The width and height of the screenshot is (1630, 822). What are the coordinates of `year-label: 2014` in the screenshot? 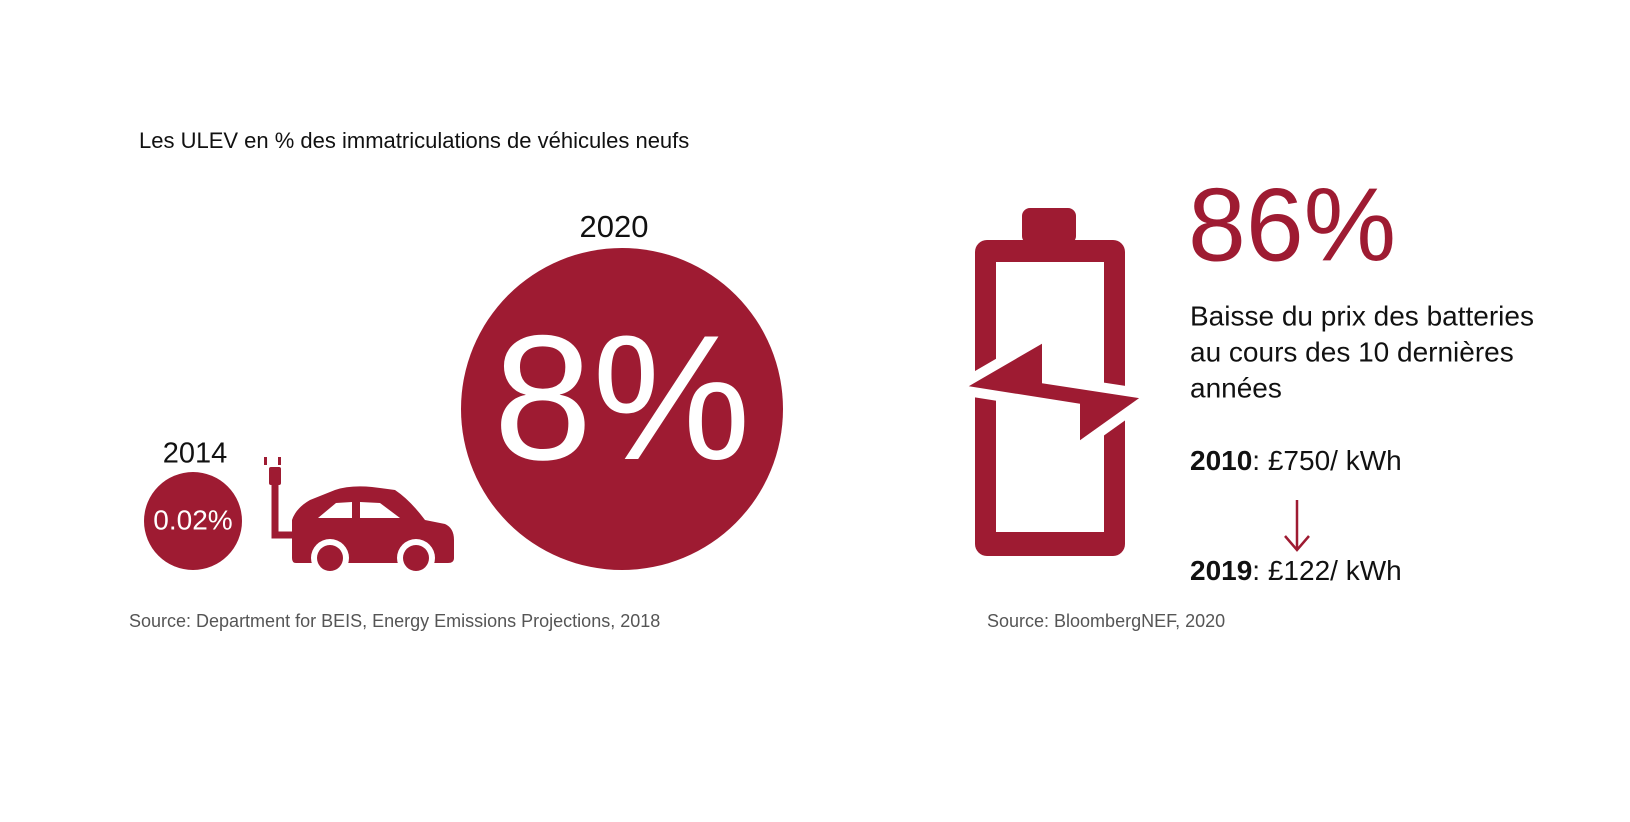 It's located at (195, 454).